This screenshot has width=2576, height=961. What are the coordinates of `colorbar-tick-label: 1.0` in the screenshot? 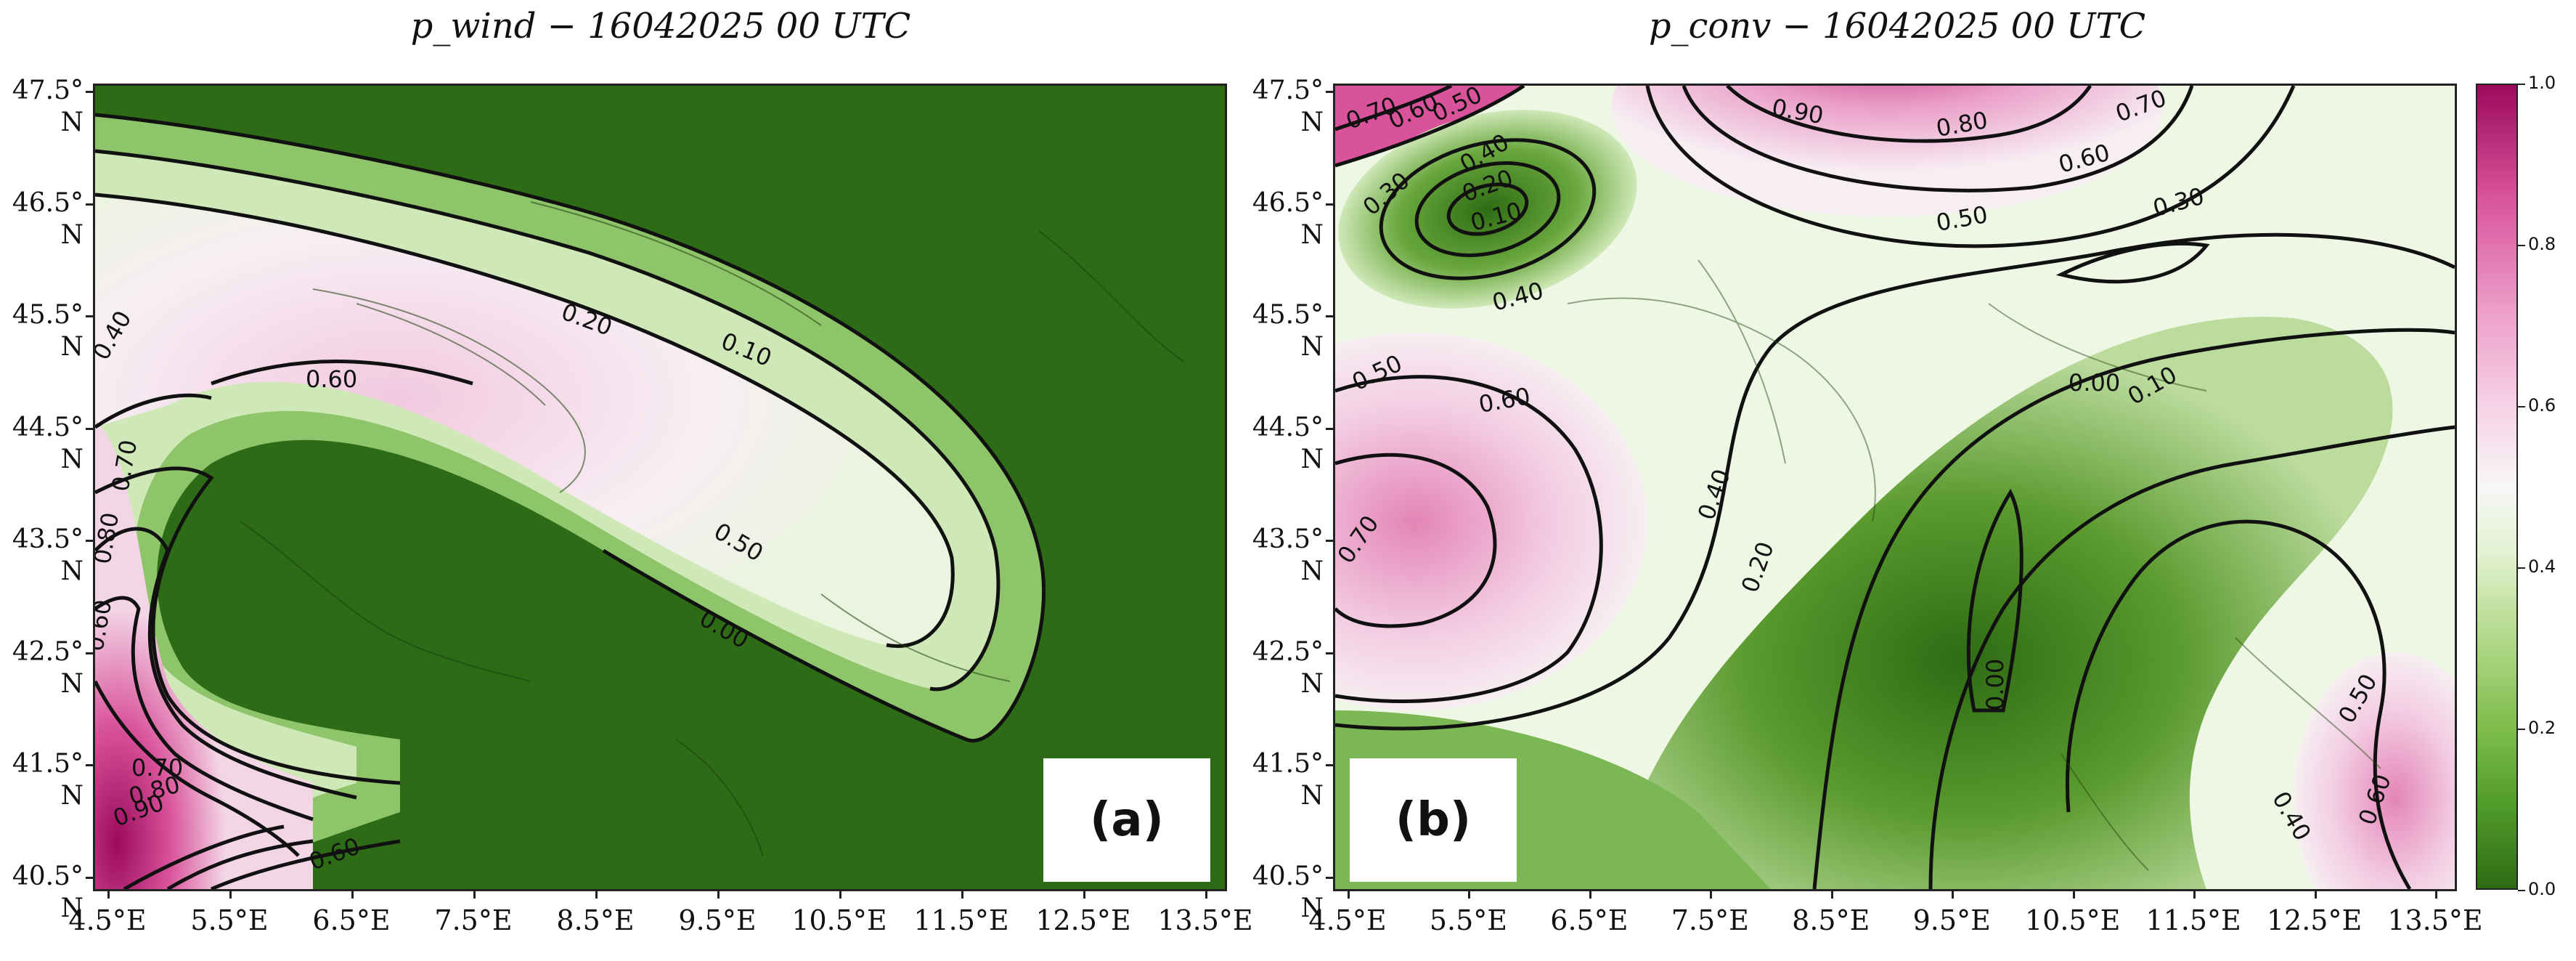 It's located at (2542, 83).